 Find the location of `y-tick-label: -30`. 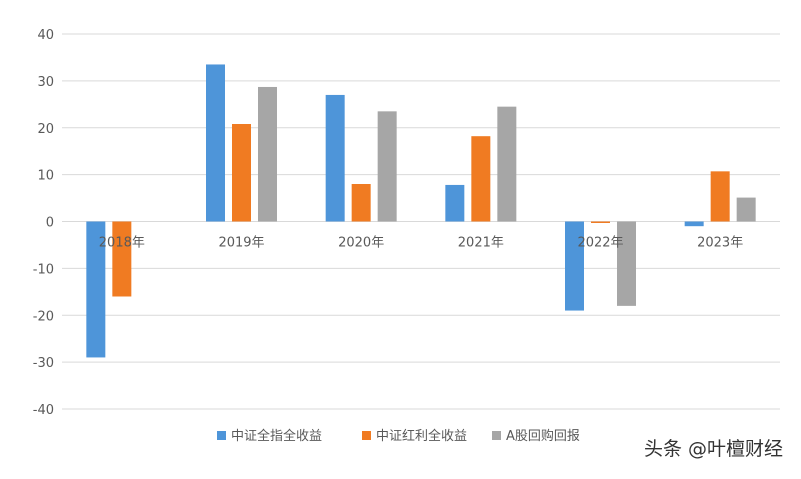

y-tick-label: -30 is located at coordinates (43, 363).